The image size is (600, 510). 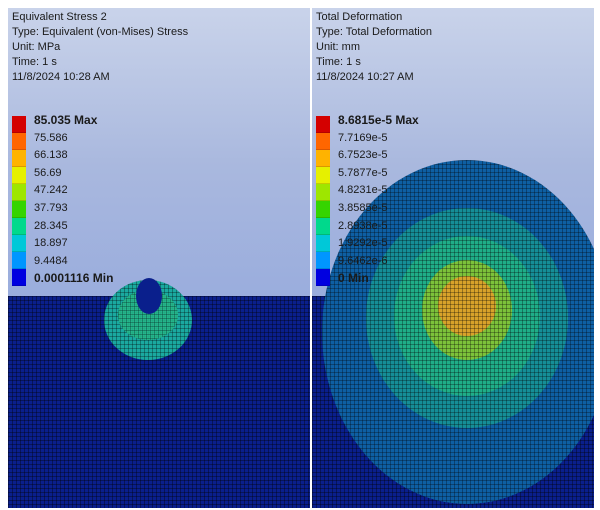 I want to click on result-title: Equivalent Stress 2, so click(x=59, y=17).